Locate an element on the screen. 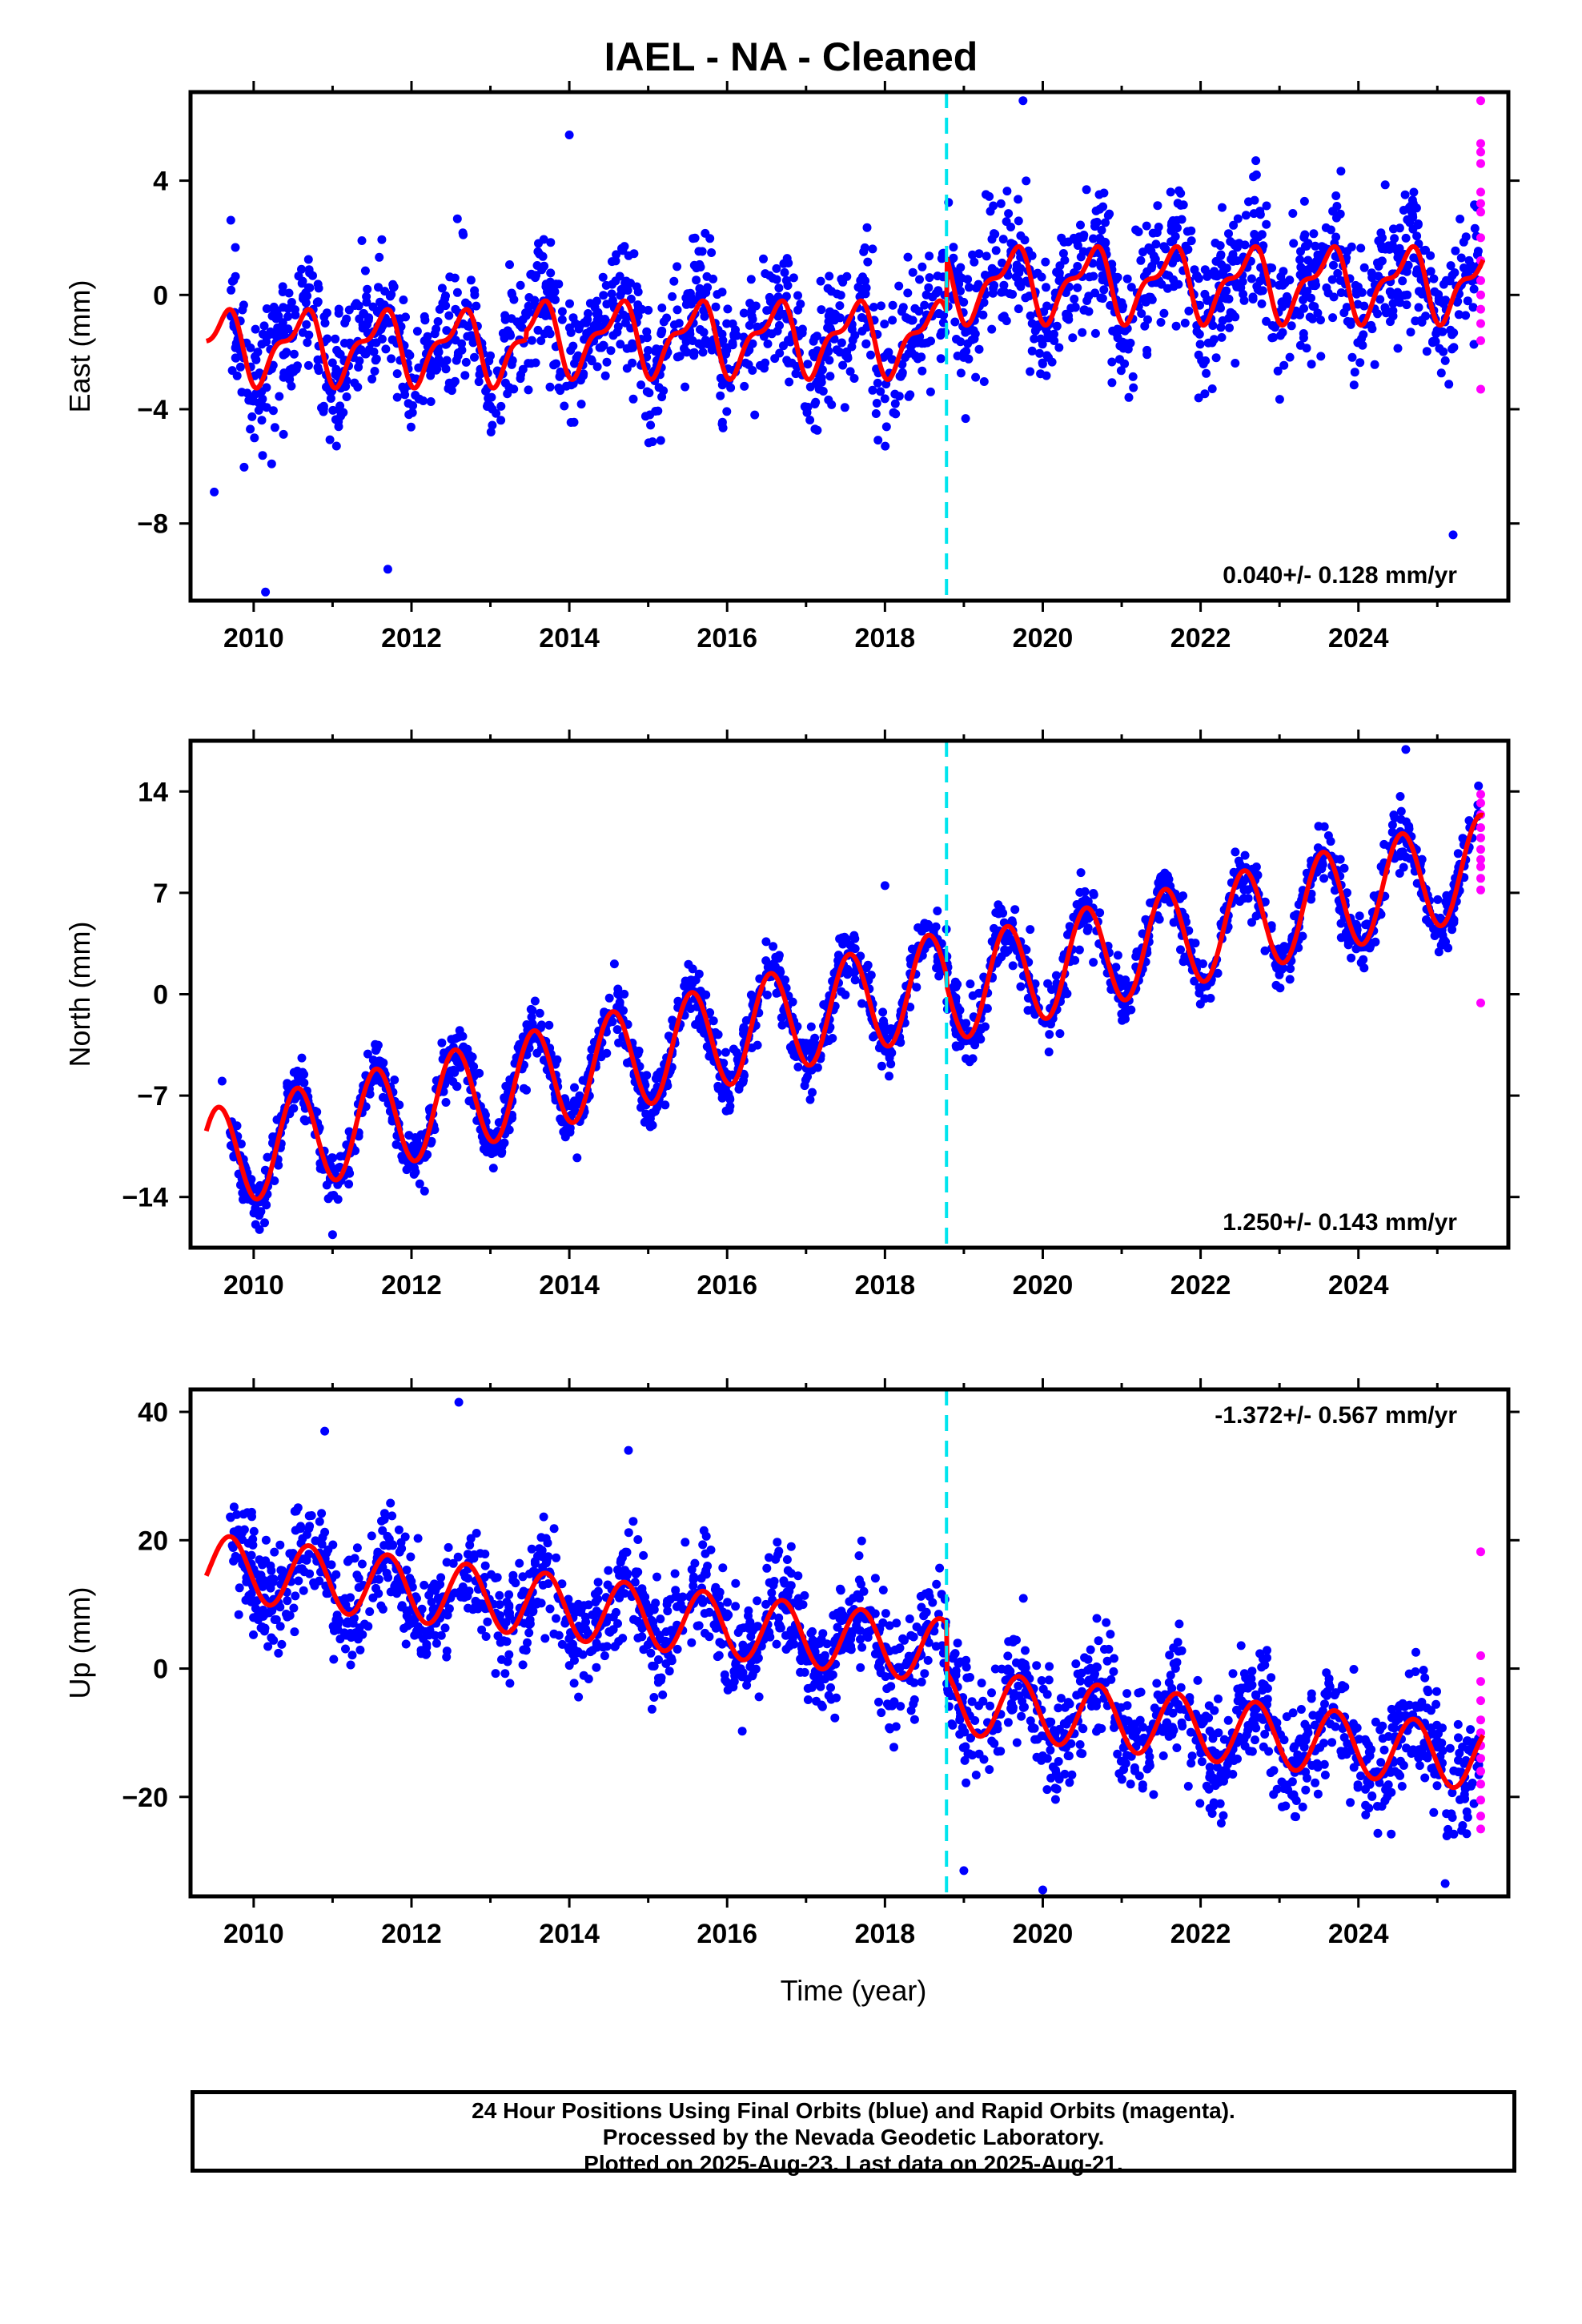 The width and height of the screenshot is (1582, 2324). east-x-tick-label: 2020 is located at coordinates (1043, 638).